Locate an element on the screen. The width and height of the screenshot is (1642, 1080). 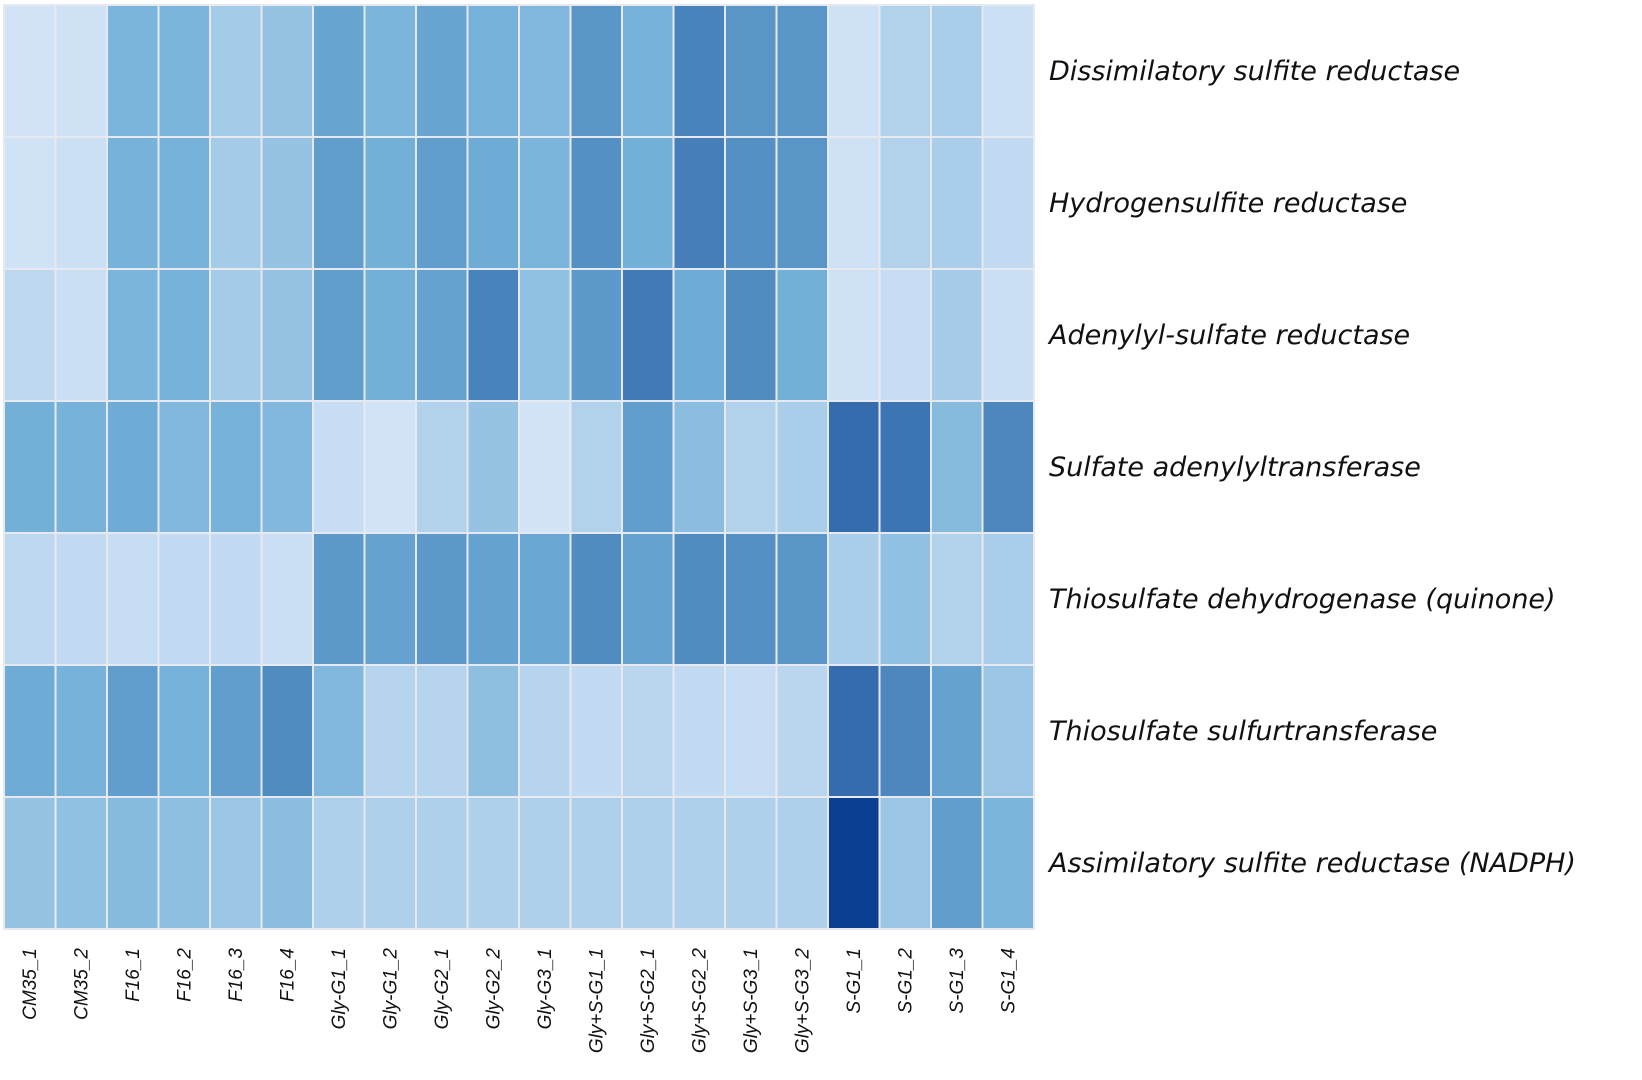
column-label: S-G1_4 is located at coordinates (1008, 980).